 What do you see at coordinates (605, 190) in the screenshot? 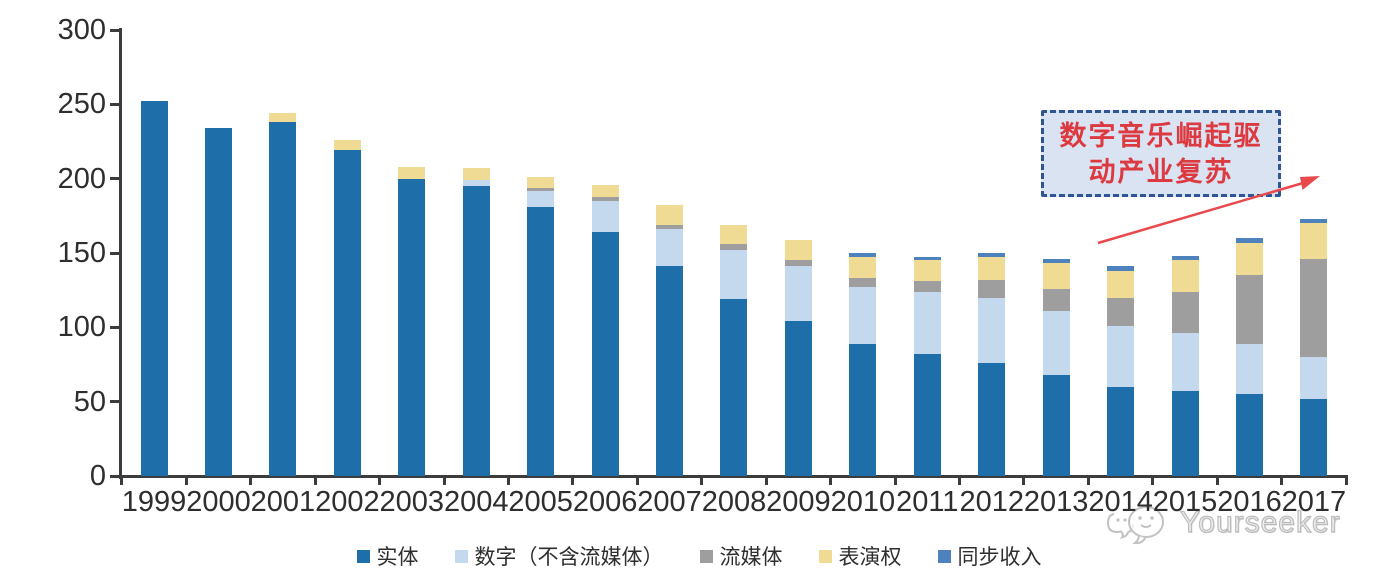
I see `bar-segment-2006-表演权` at bounding box center [605, 190].